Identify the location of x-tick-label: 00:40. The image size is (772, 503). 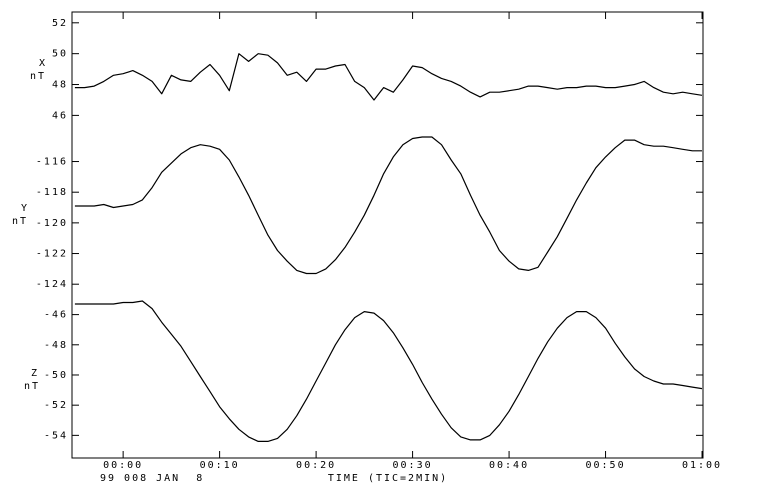
(509, 465).